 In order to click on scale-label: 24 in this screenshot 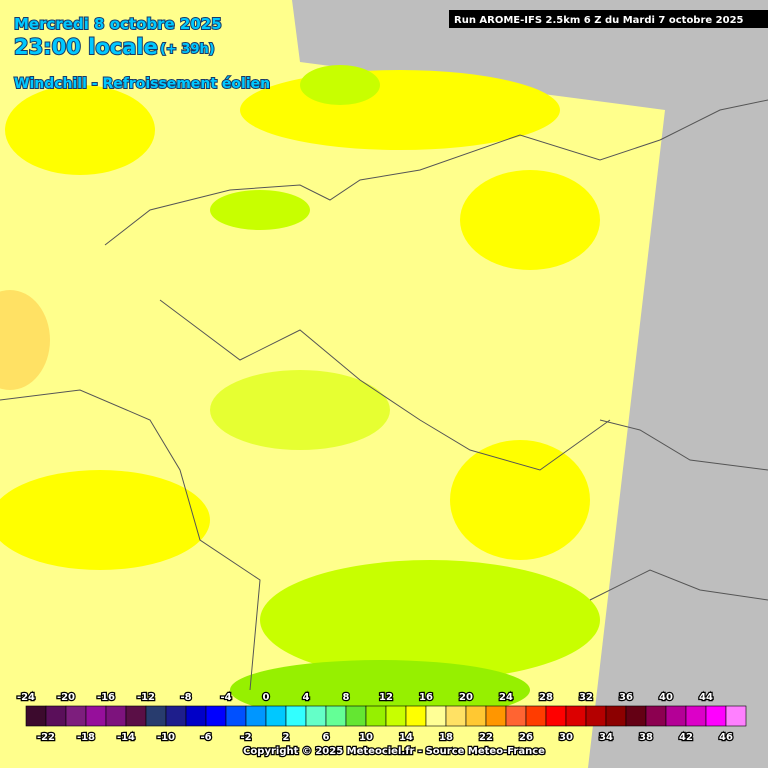, I will do `click(506, 697)`.